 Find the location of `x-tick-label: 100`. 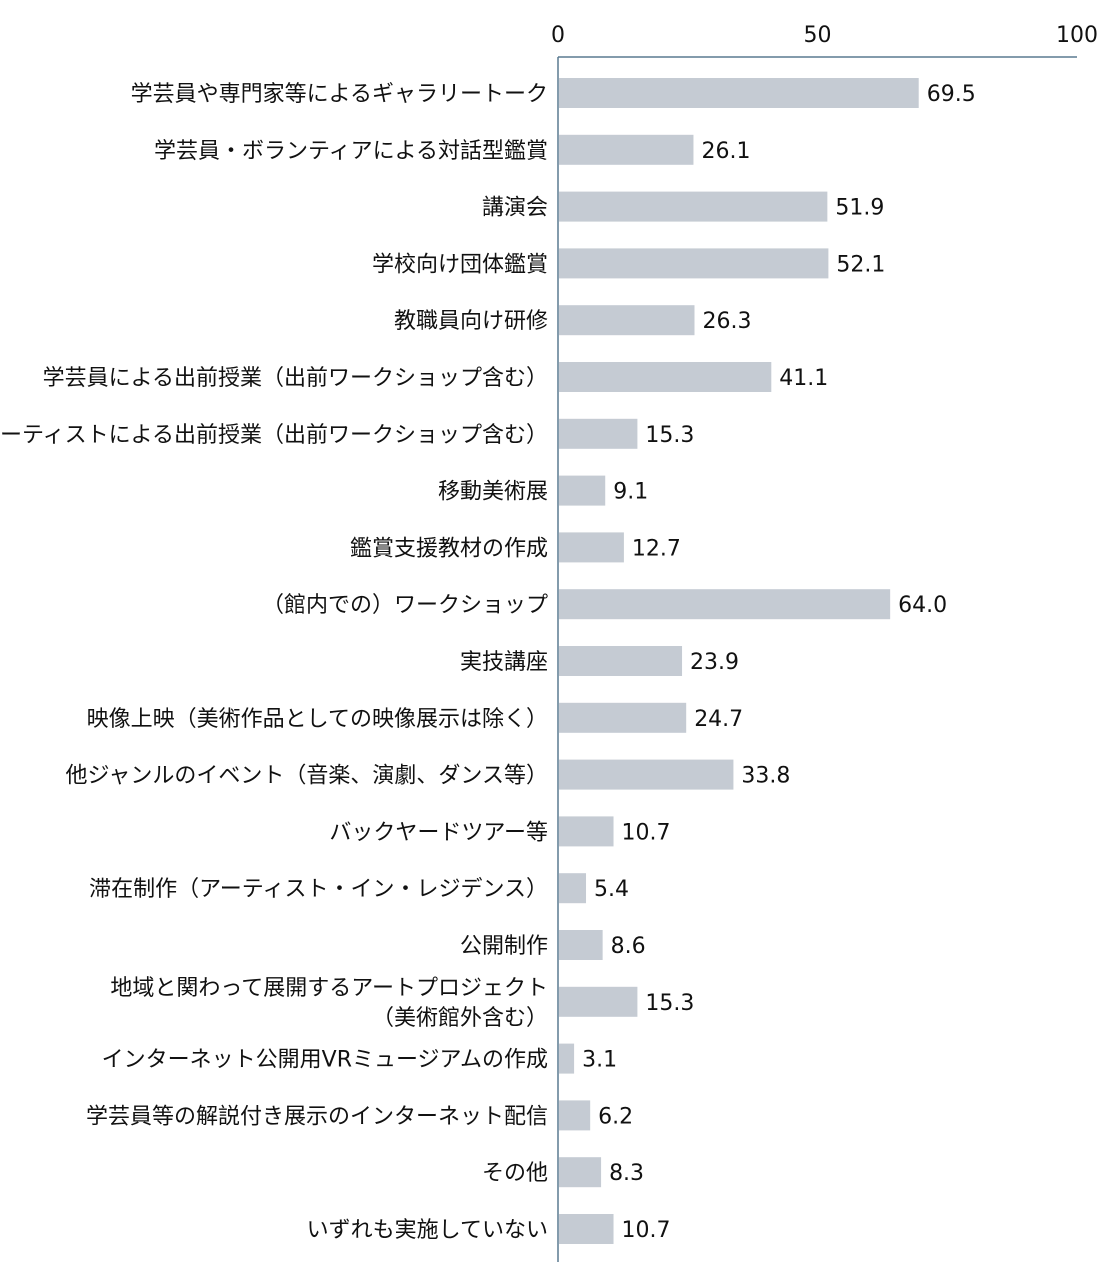

x-tick-label: 100 is located at coordinates (1077, 35).